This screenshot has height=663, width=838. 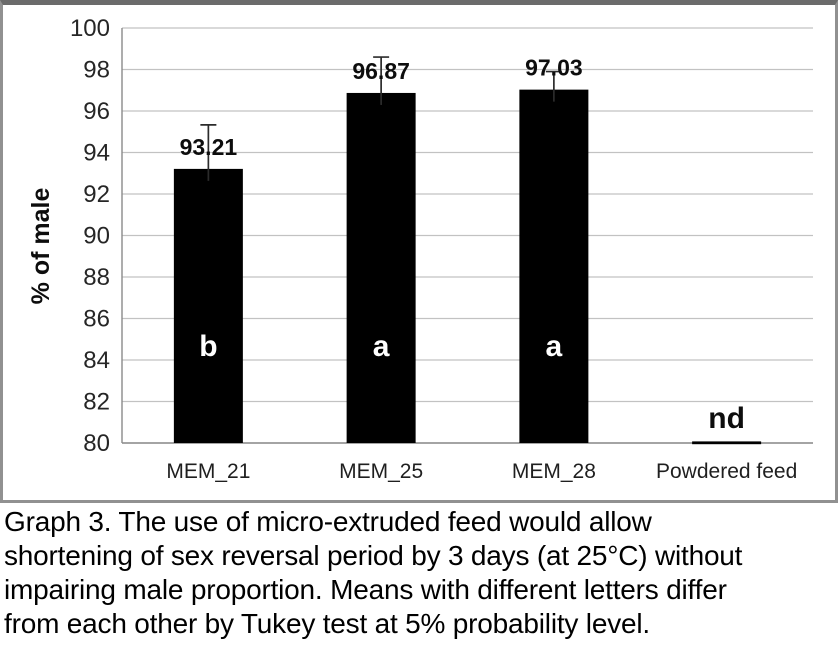 What do you see at coordinates (90, 28) in the screenshot?
I see `y-tick-label: 100` at bounding box center [90, 28].